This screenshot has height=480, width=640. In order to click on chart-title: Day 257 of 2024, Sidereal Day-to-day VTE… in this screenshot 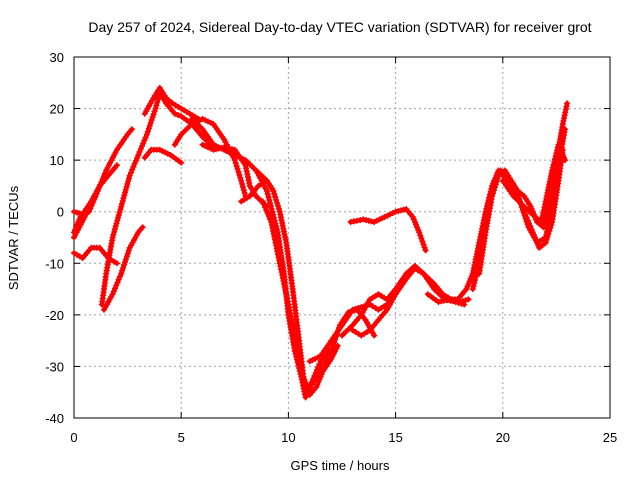, I will do `click(339, 27)`.